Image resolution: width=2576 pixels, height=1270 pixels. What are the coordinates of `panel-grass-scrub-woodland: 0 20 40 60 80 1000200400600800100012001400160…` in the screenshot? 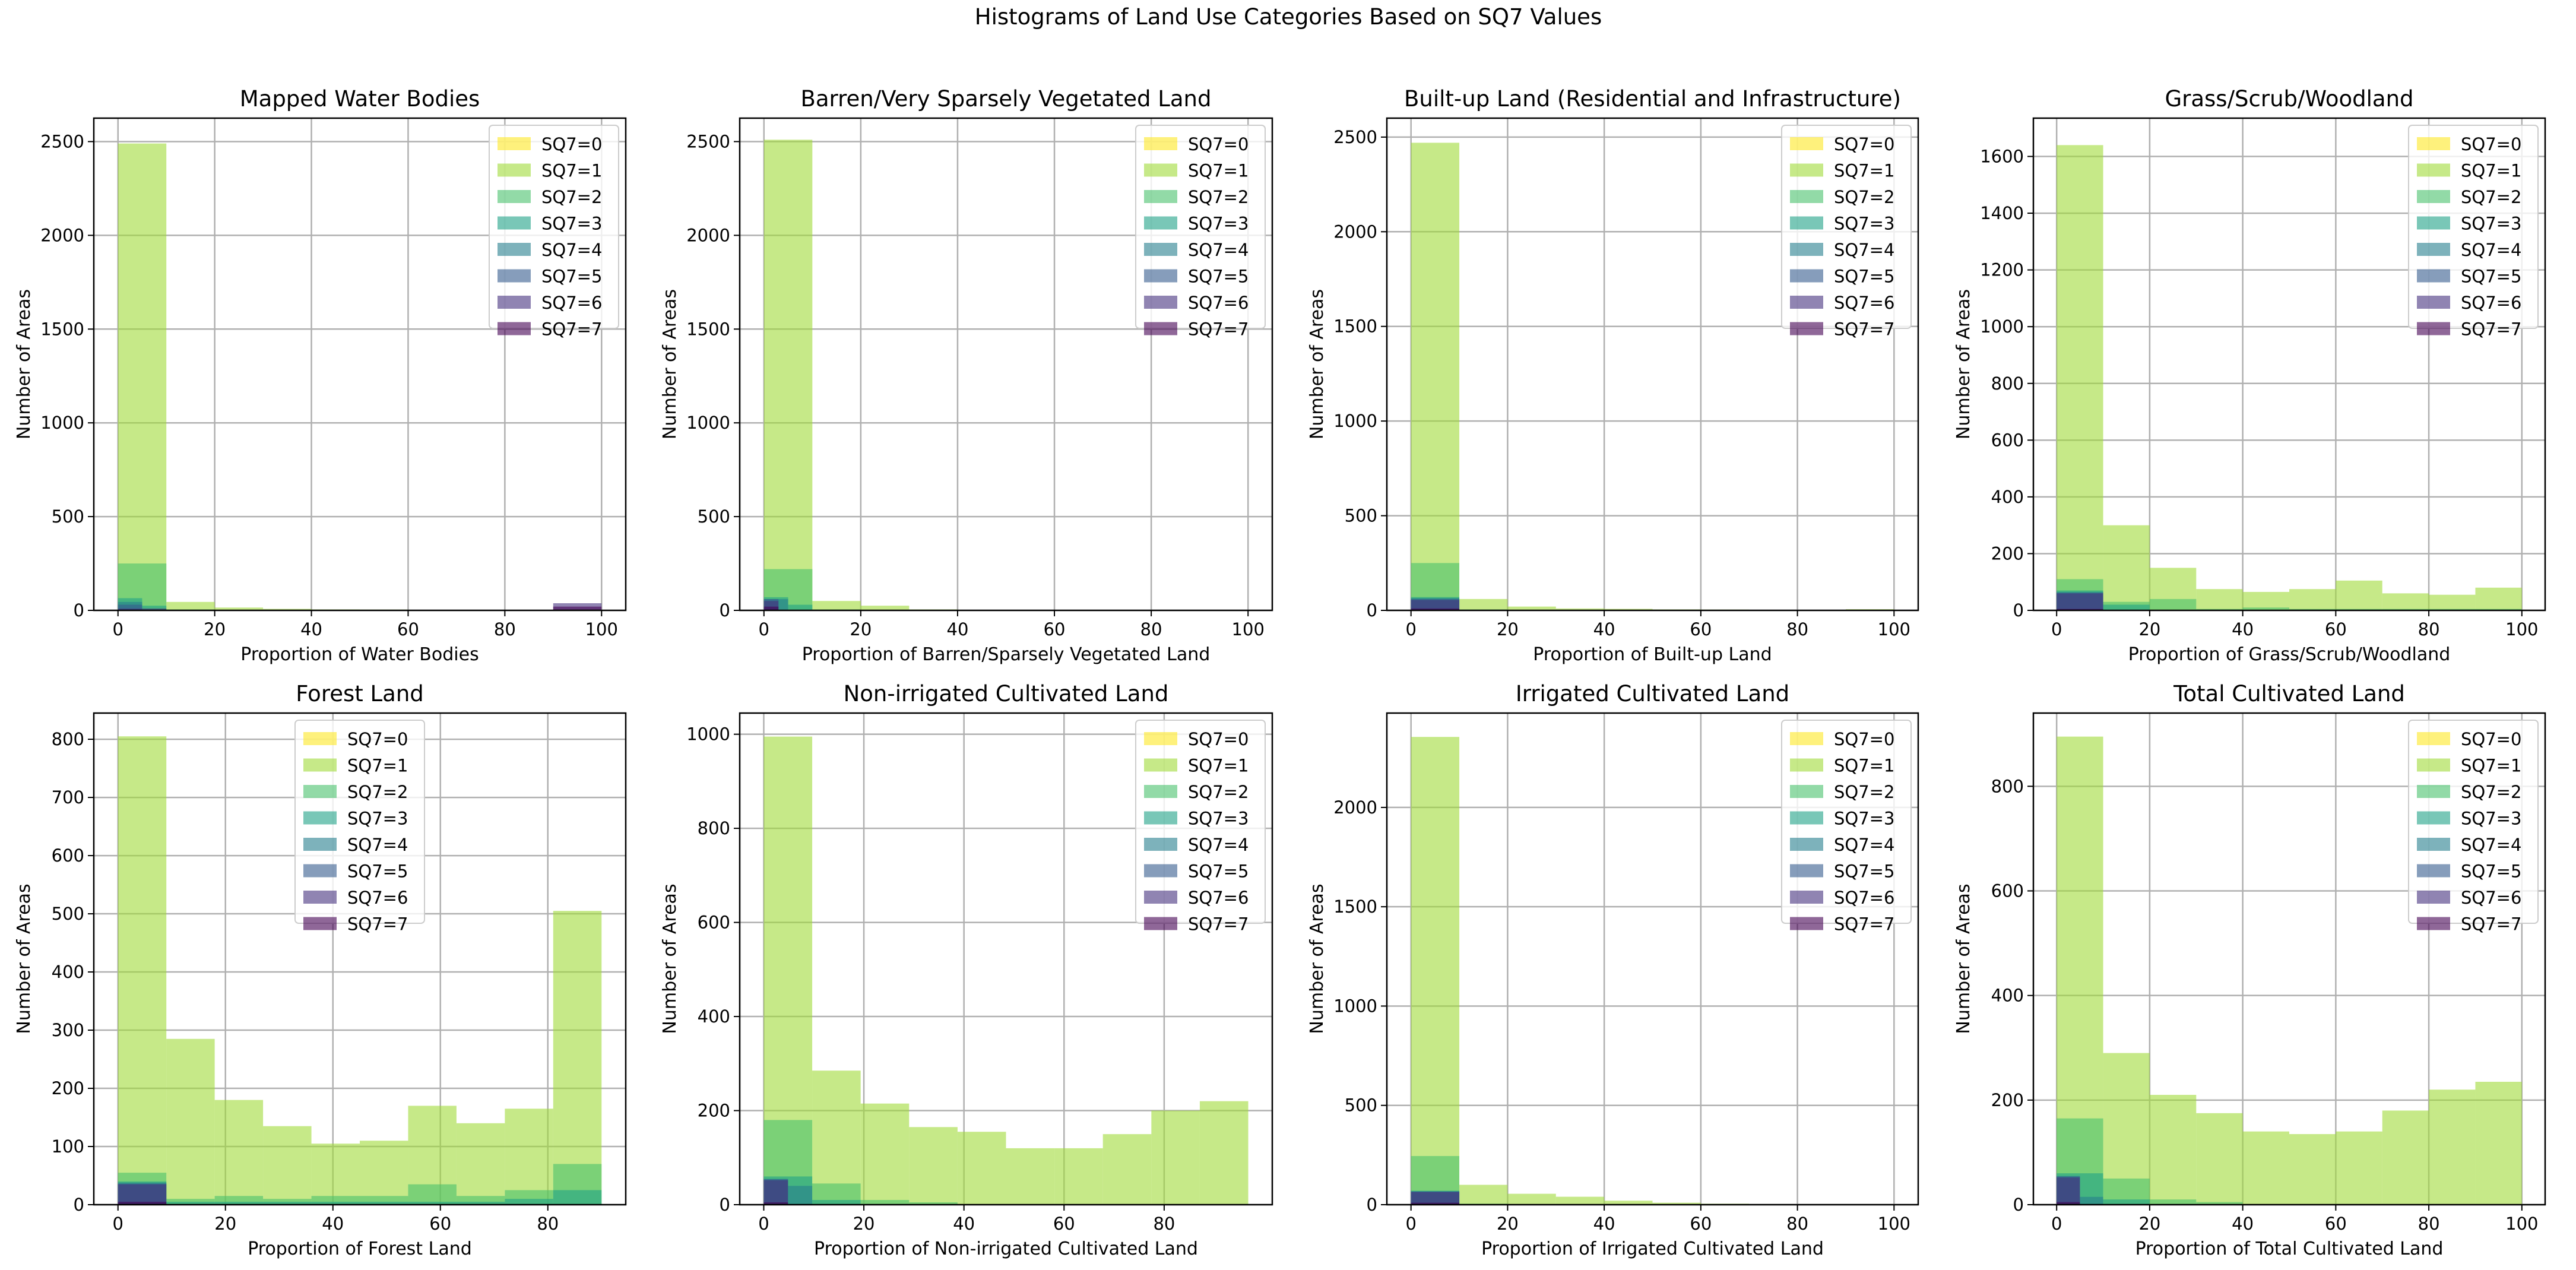 It's located at (2250, 375).